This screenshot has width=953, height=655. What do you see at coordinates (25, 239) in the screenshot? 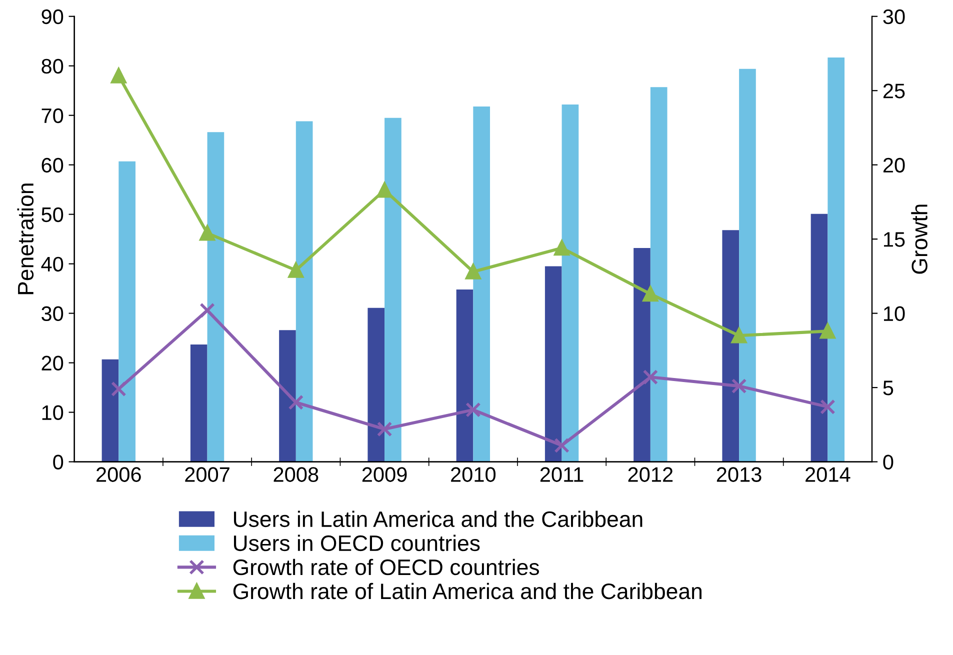
I see `y-axis-title: Penetration` at bounding box center [25, 239].